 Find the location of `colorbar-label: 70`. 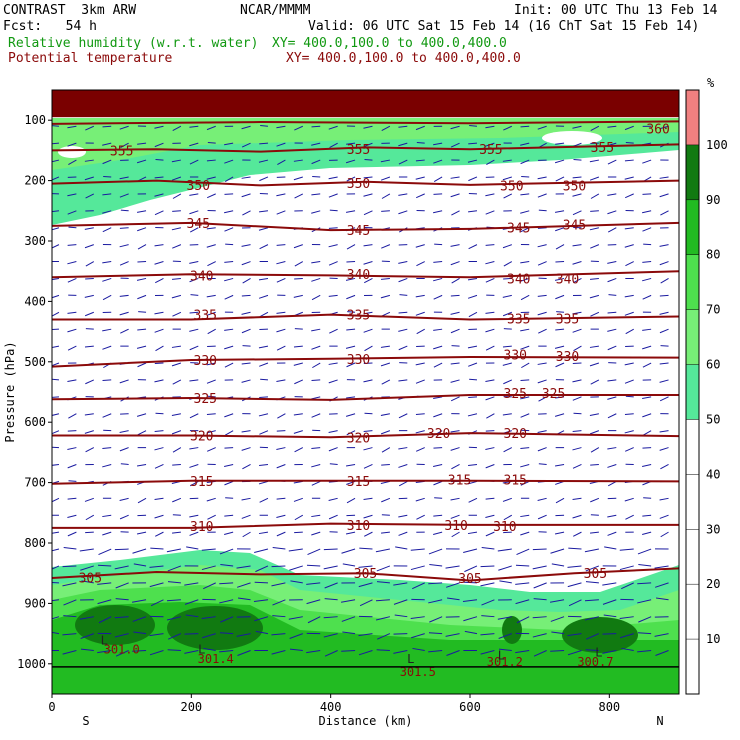

colorbar-label: 70 is located at coordinates (713, 310).